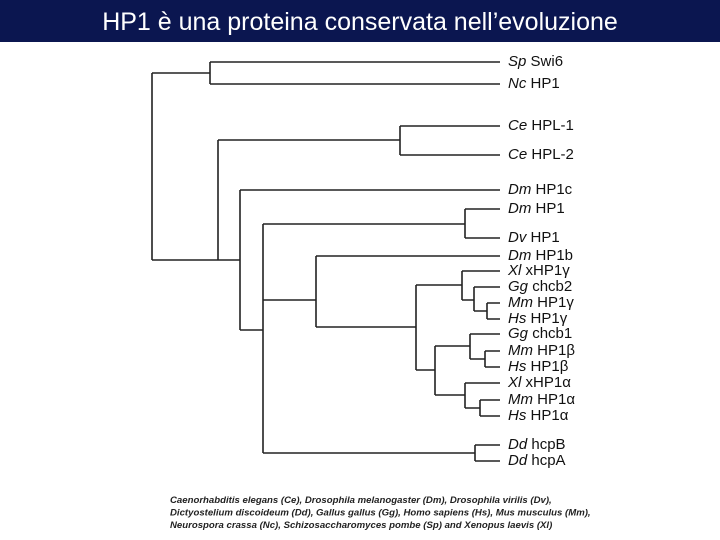 The width and height of the screenshot is (720, 540). Describe the element at coordinates (547, 61) in the screenshot. I see `gene: Swi6` at that location.